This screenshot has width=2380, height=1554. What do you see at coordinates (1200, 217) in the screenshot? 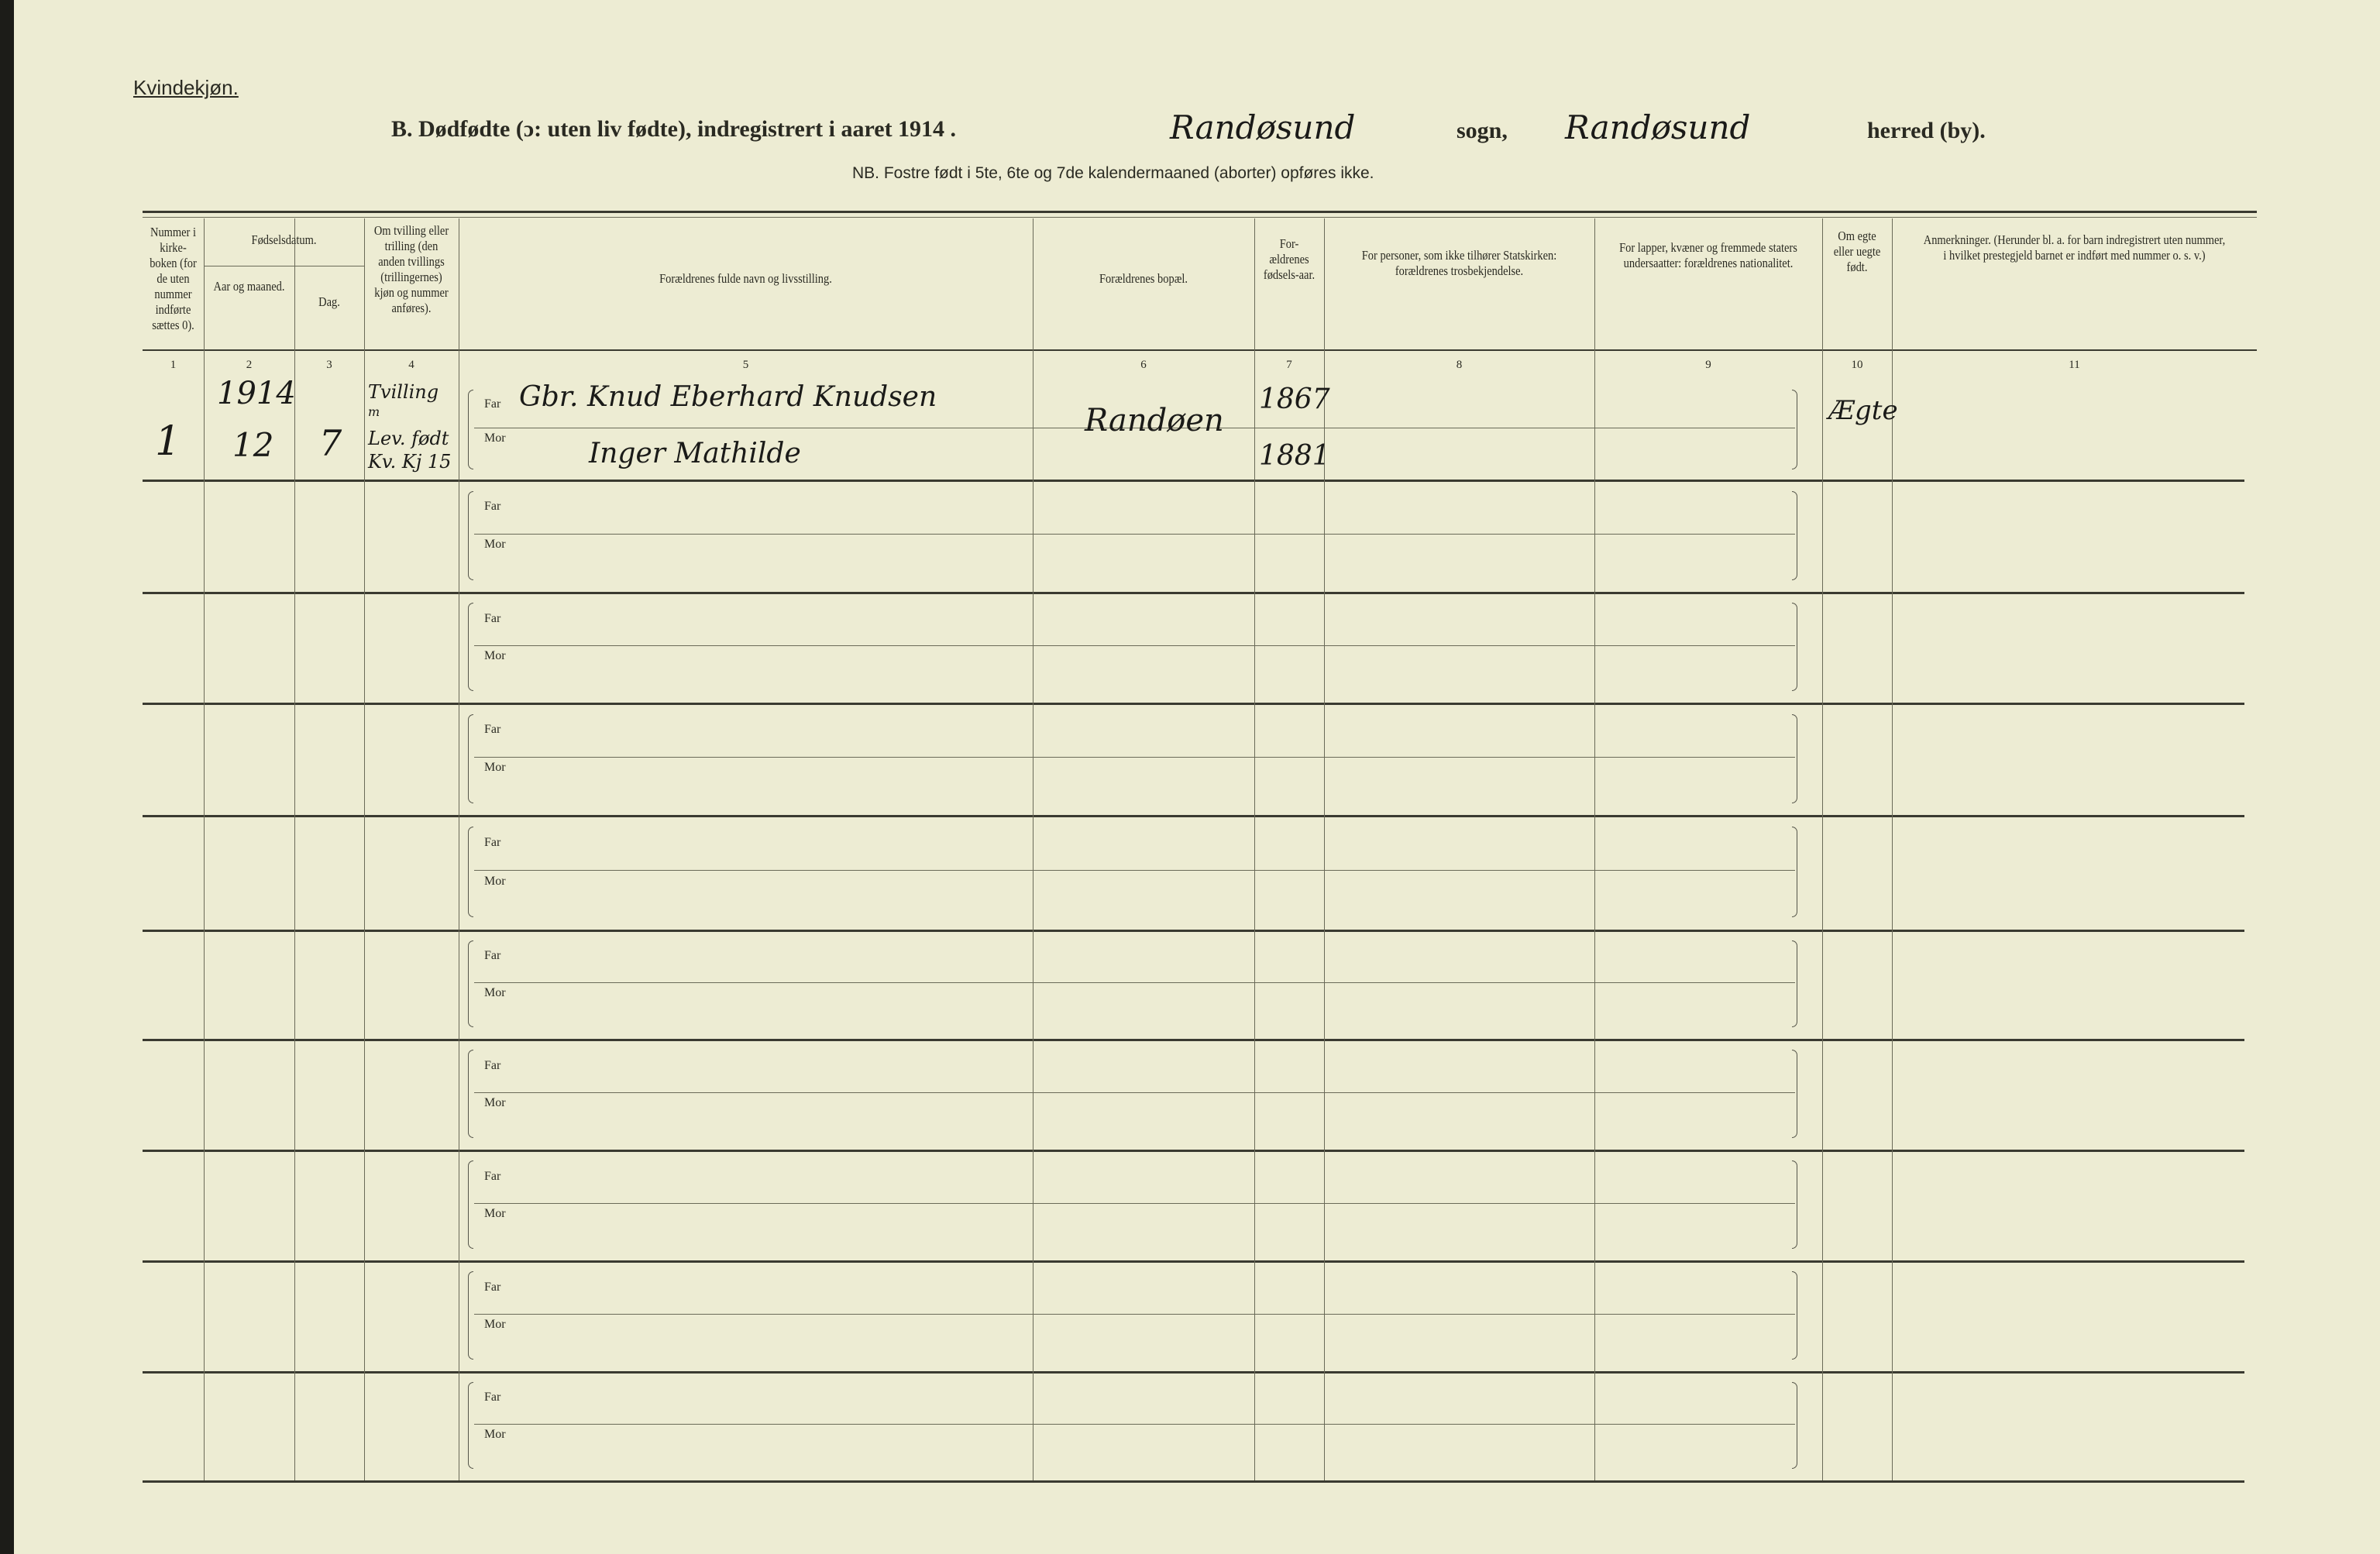
I see `header-top-rule-thin` at bounding box center [1200, 217].